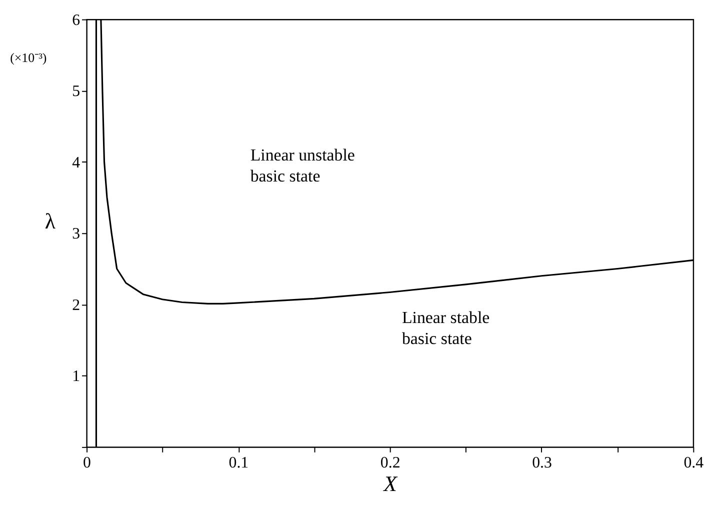  I want to click on y-tick-label: 5, so click(76, 91).